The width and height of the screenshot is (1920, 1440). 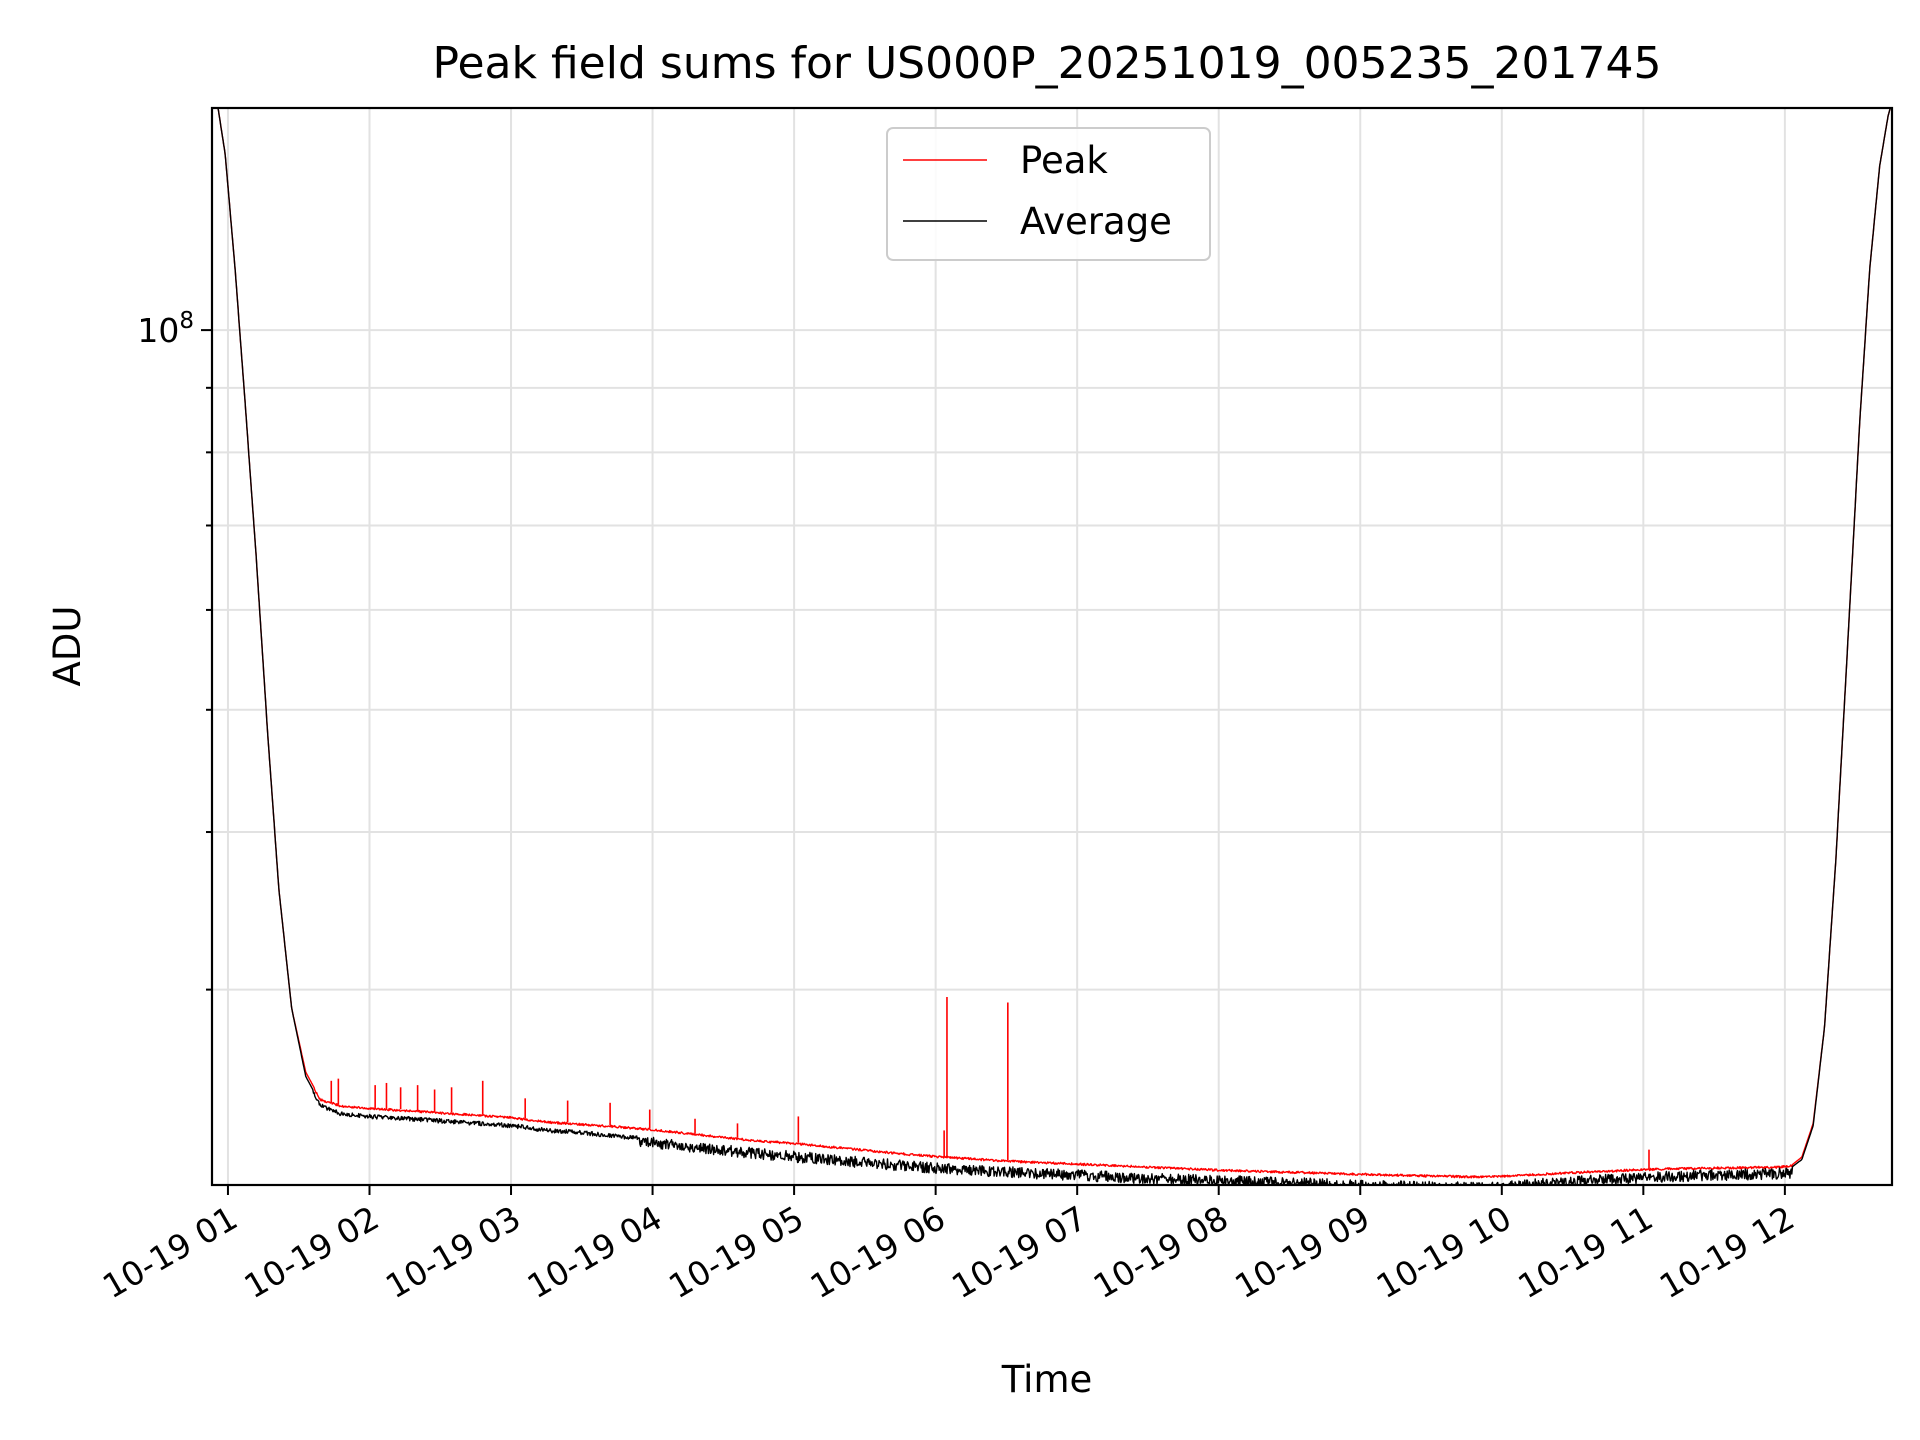 I want to click on legend-box, so click(x=1048, y=194).